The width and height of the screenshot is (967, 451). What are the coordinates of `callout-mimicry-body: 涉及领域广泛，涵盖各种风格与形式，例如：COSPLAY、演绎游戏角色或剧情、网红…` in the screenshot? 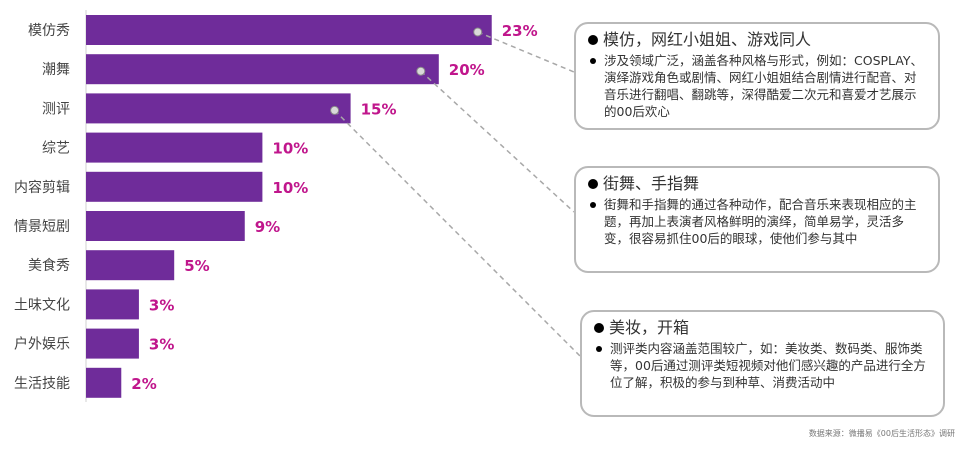 It's located at (764, 86).